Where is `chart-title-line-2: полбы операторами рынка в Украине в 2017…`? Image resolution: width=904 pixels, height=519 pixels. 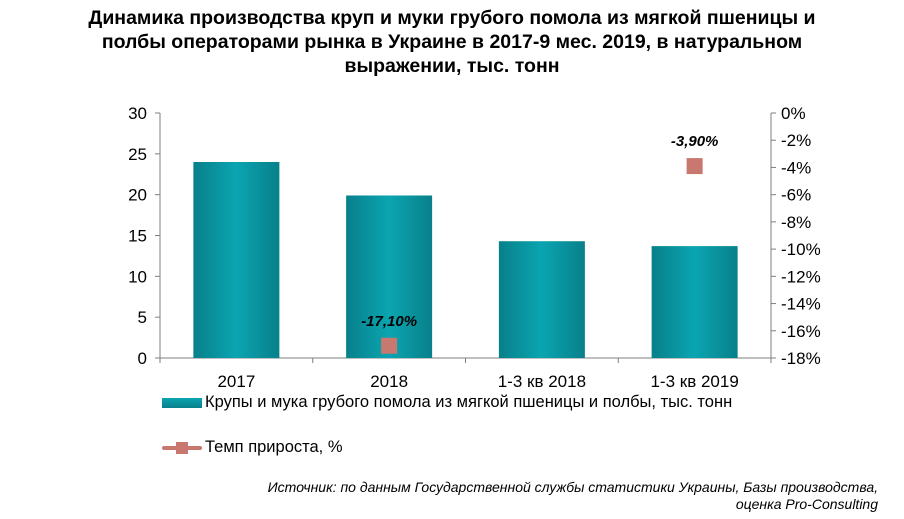 chart-title-line-2: полбы операторами рынка в Украине в 2017… is located at coordinates (452, 42).